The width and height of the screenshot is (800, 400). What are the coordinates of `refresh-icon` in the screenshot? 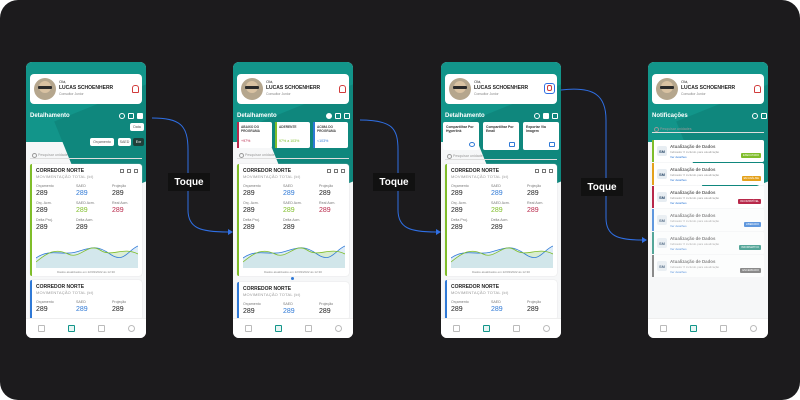 It's located at (755, 116).